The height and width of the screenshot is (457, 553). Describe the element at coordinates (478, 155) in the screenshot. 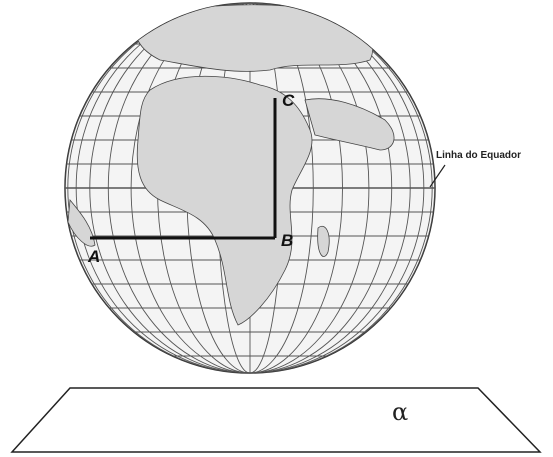

I see `equator-label: Linha do Equador` at that location.